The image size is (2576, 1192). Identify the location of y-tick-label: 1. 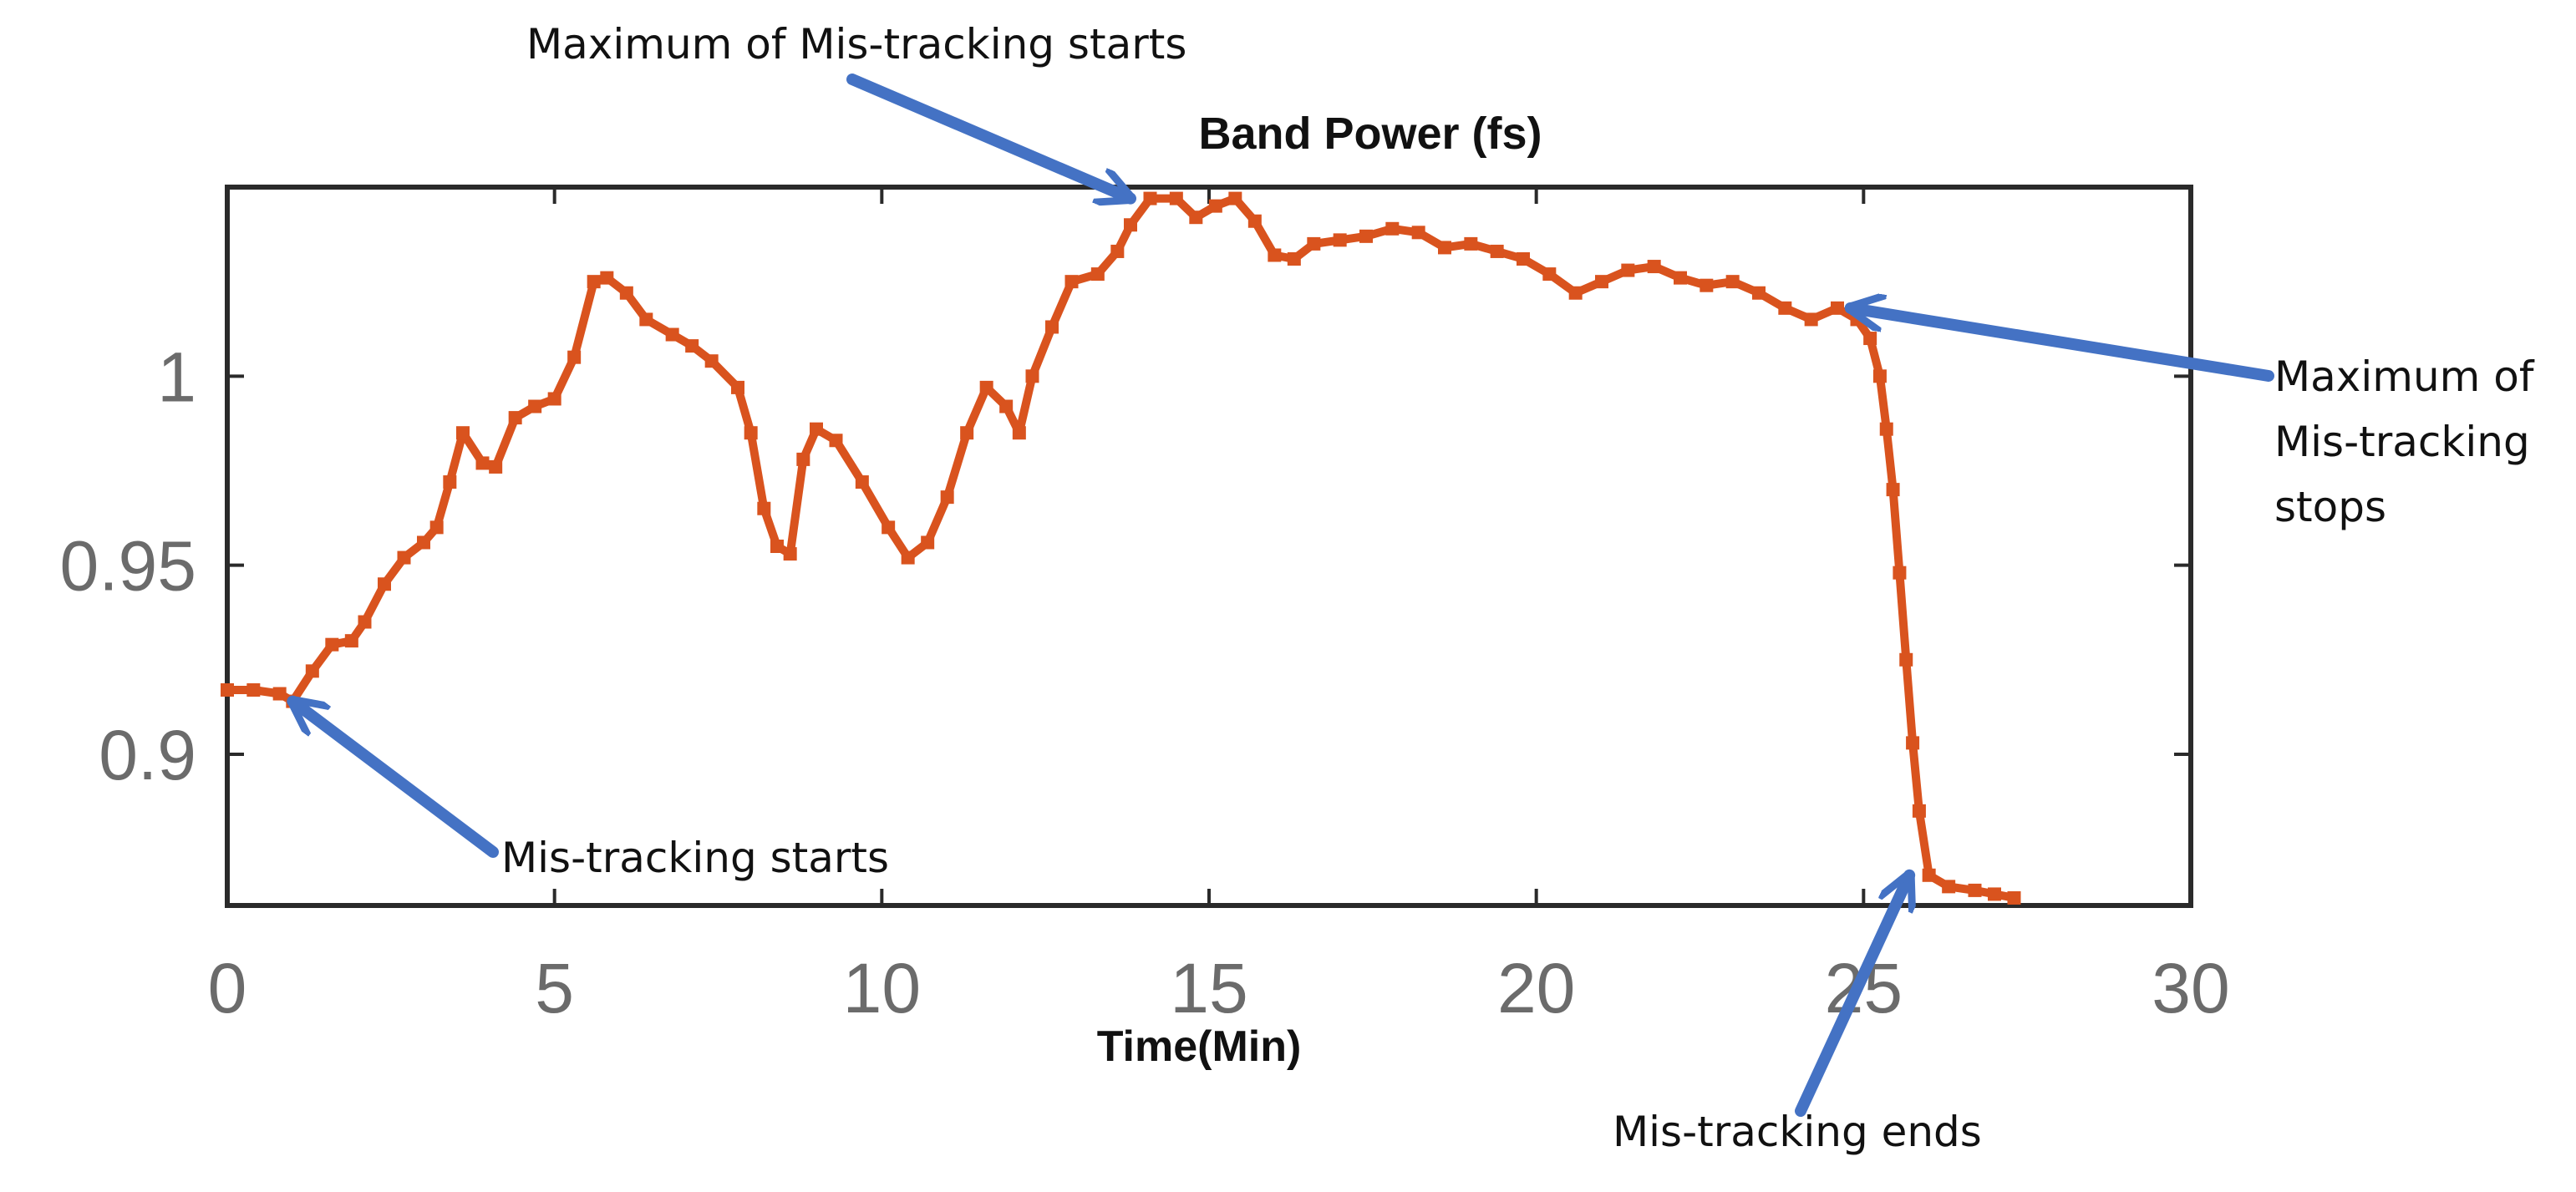
(176, 376).